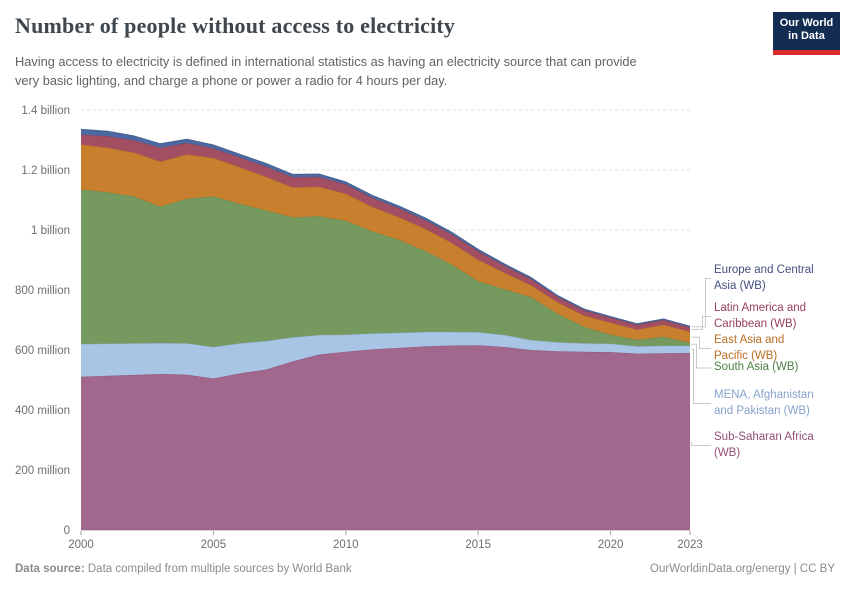 The height and width of the screenshot is (600, 850). I want to click on legend-item-latin-america-caribbean: Latin America and Caribbean (WB), so click(760, 316).